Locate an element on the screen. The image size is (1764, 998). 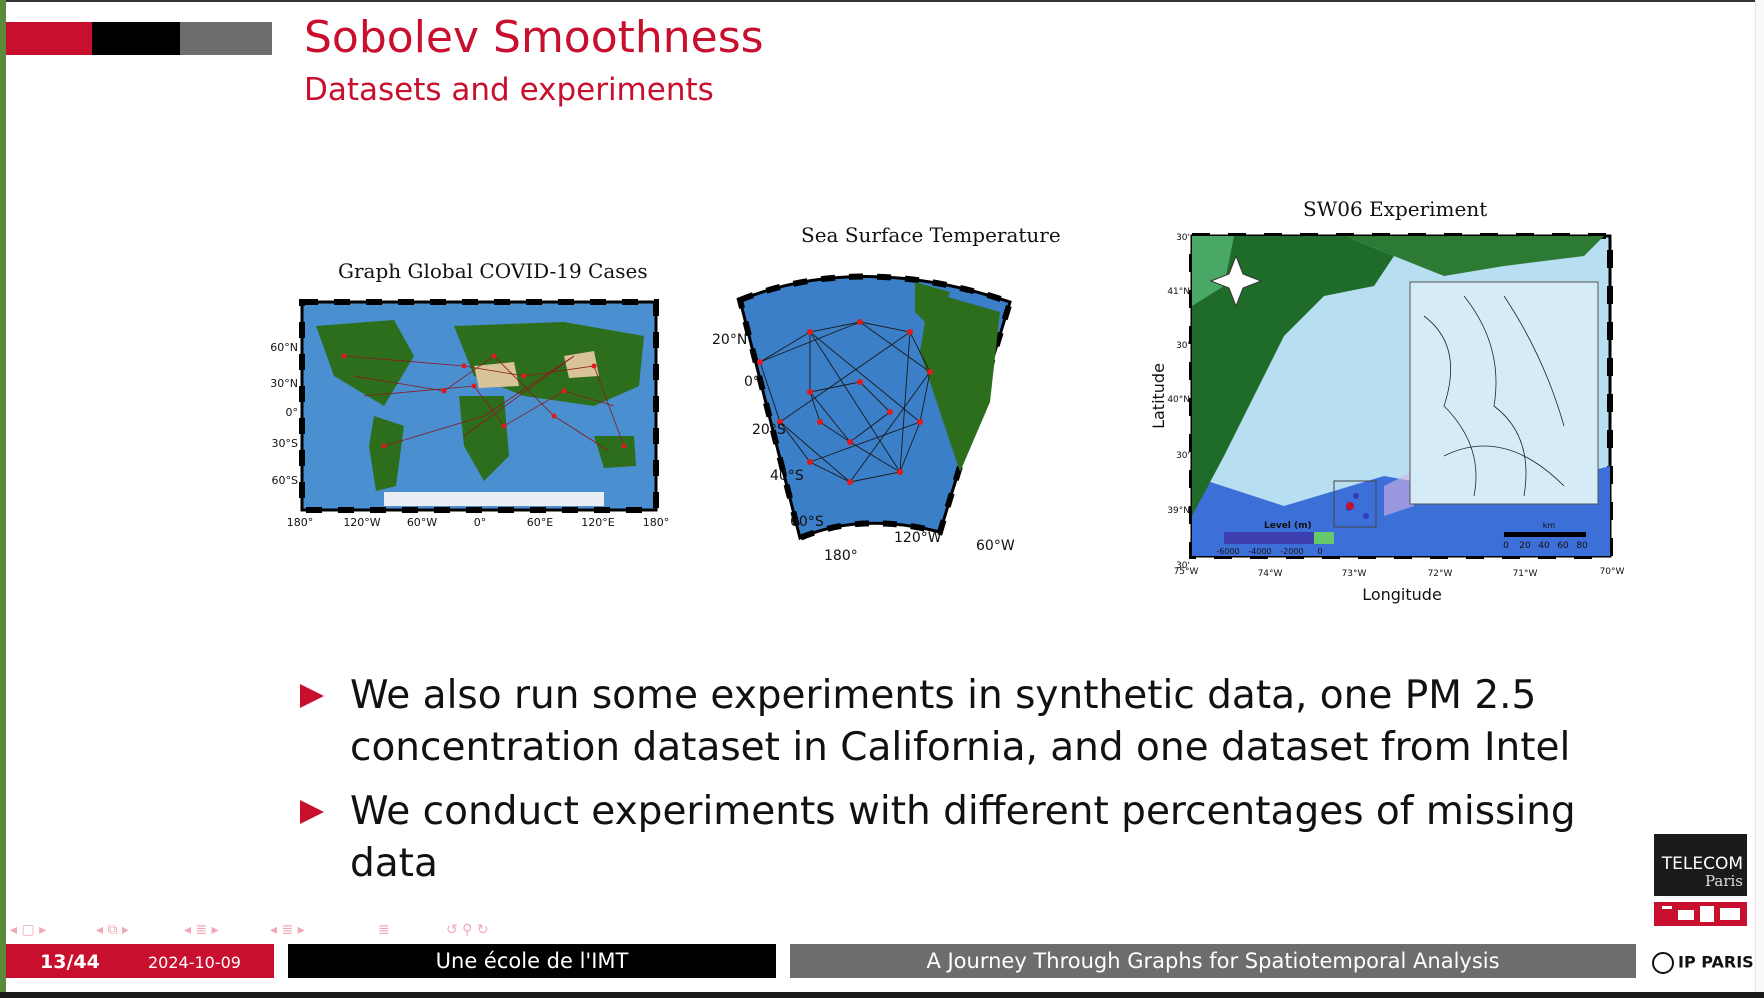
sw06-lon-label: 75°W is located at coordinates (1186, 572).